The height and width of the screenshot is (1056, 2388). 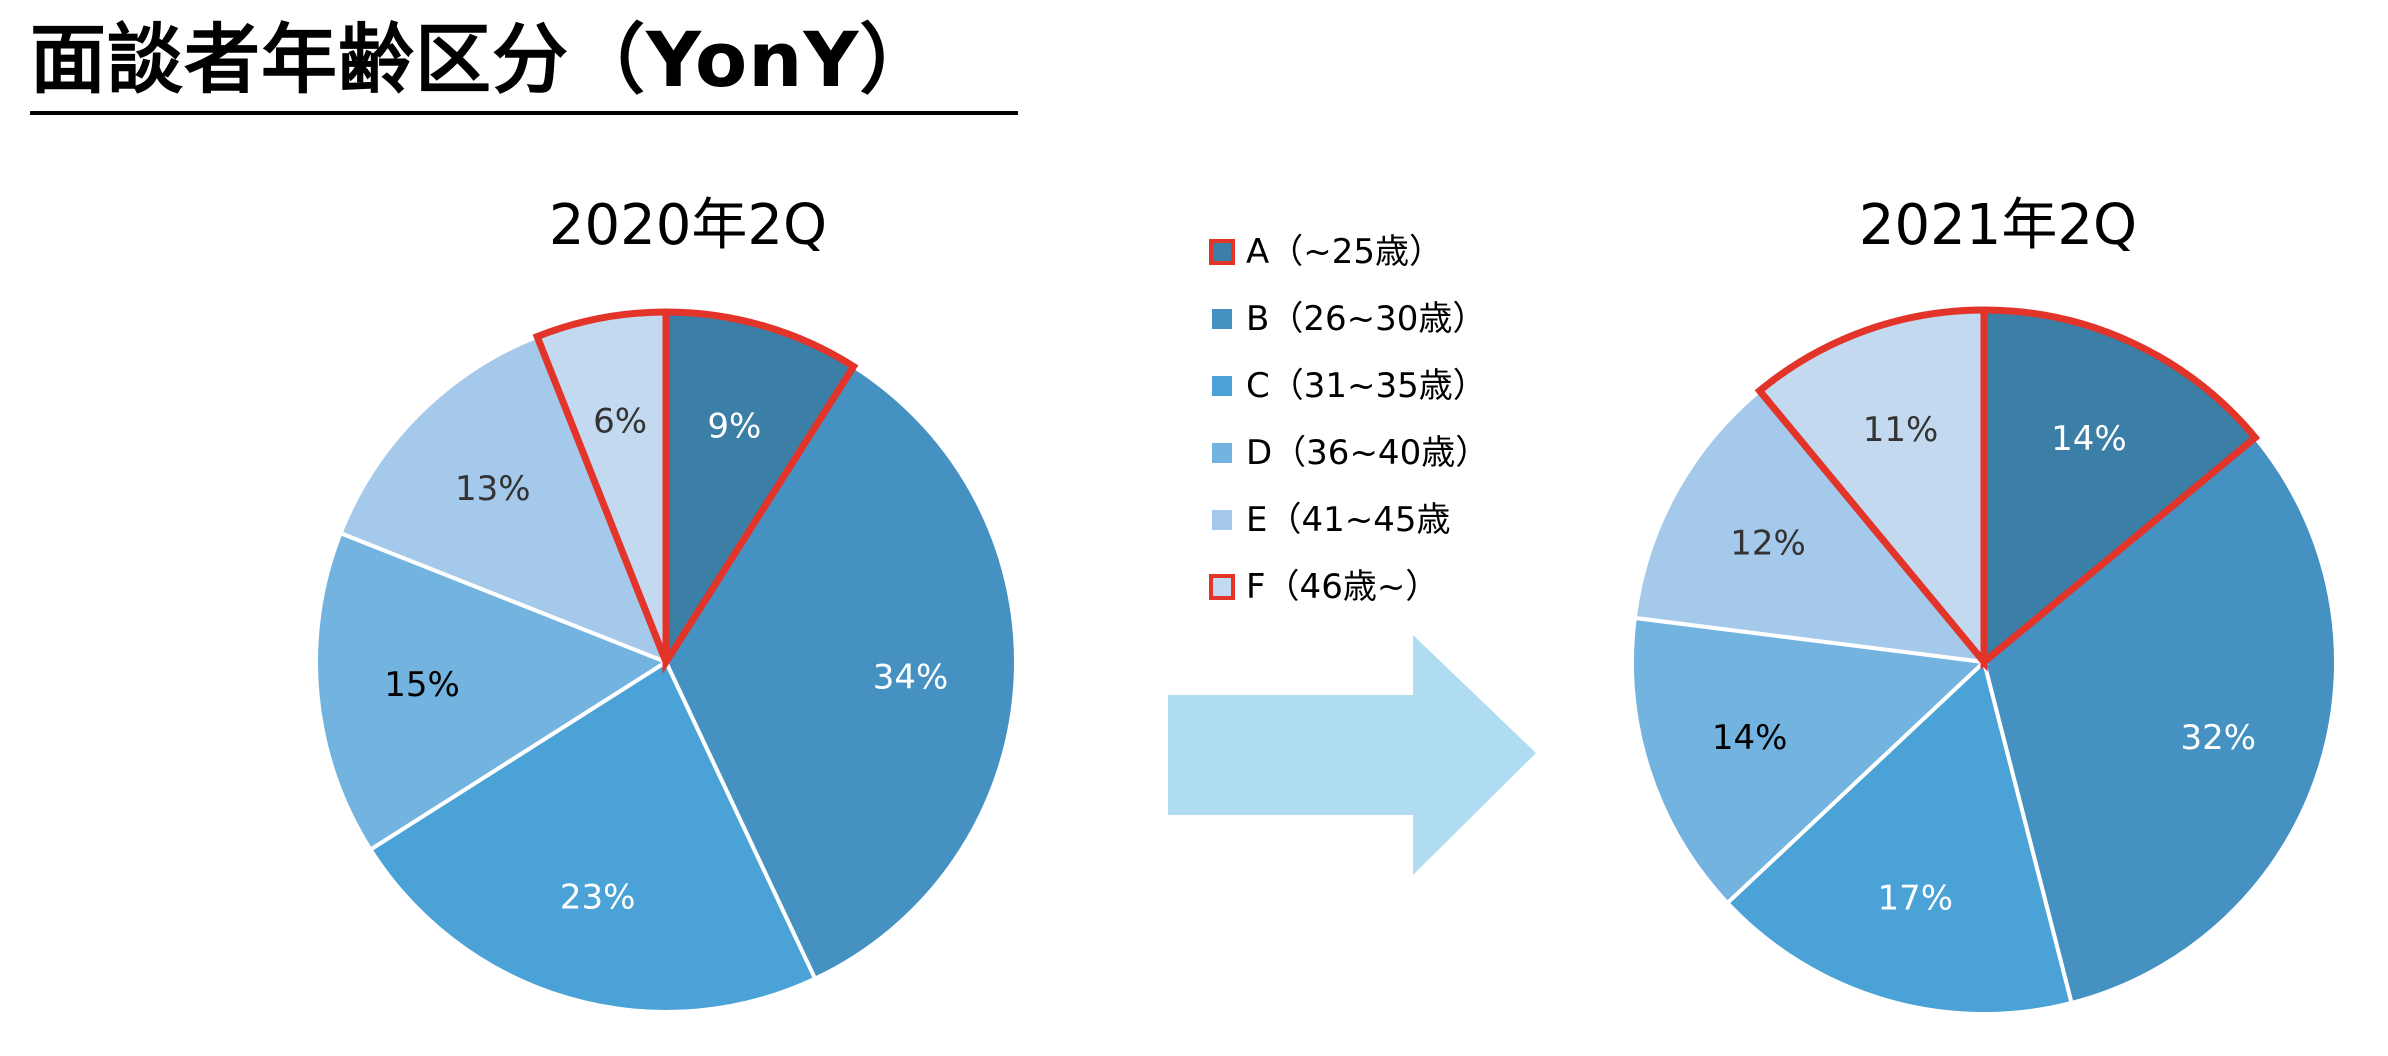 What do you see at coordinates (1222, 385) in the screenshot?
I see `legend-swatch-c` at bounding box center [1222, 385].